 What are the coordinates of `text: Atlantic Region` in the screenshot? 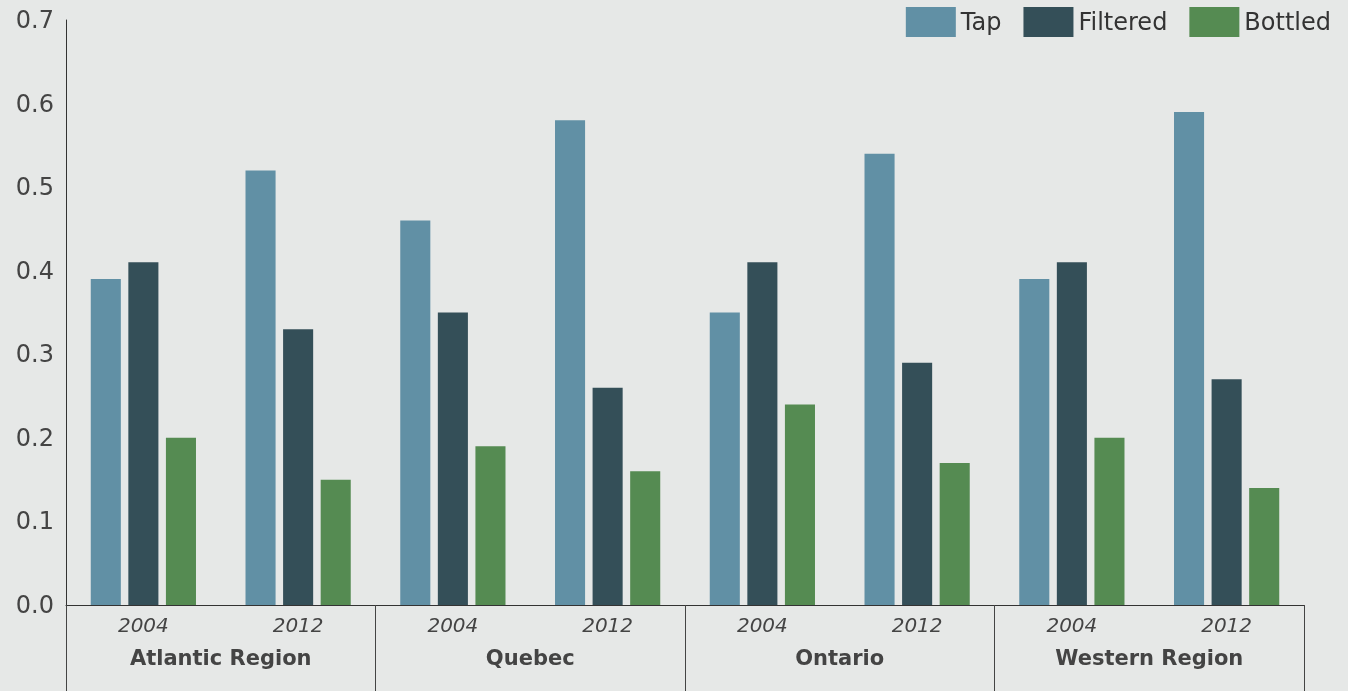 It's located at (220, 657).